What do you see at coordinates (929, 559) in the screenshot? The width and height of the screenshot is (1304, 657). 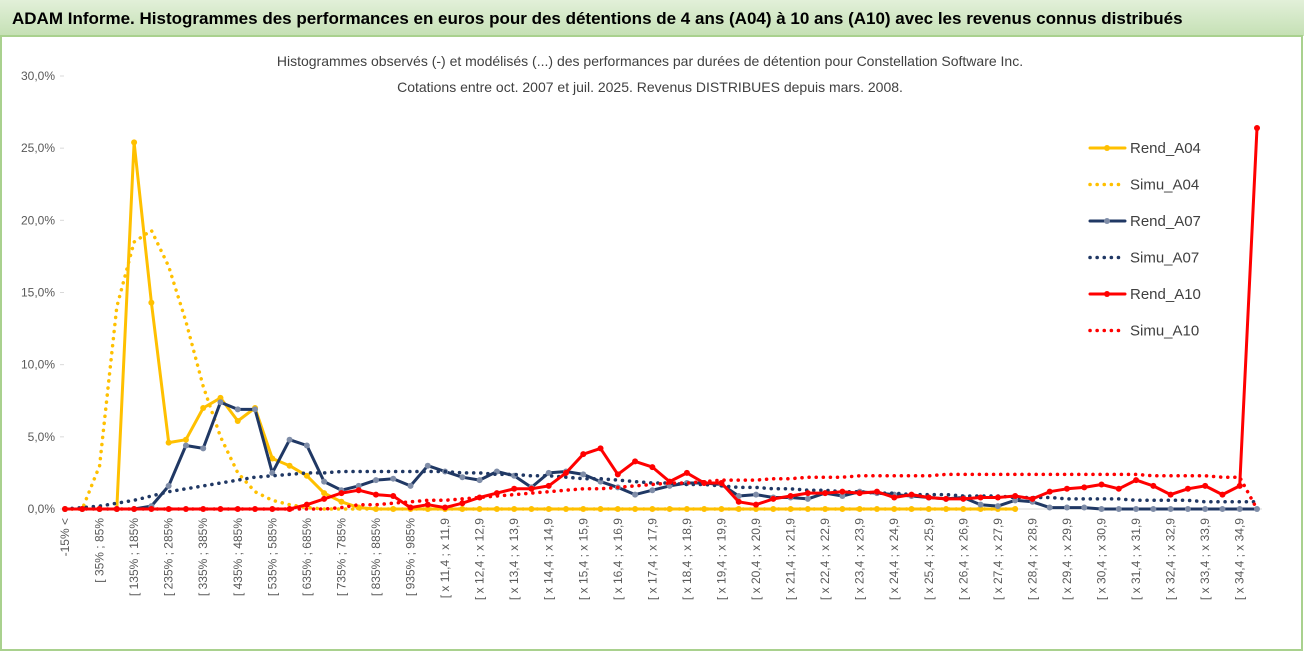 I see `x-tick-label: [ x 25,4 ; x 25,9` at bounding box center [929, 559].